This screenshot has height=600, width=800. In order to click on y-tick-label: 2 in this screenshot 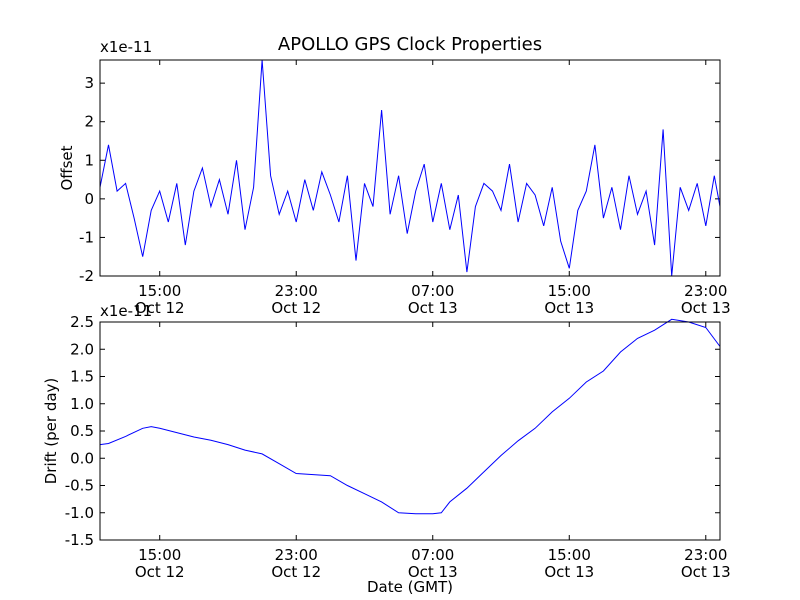, I will do `click(89, 122)`.